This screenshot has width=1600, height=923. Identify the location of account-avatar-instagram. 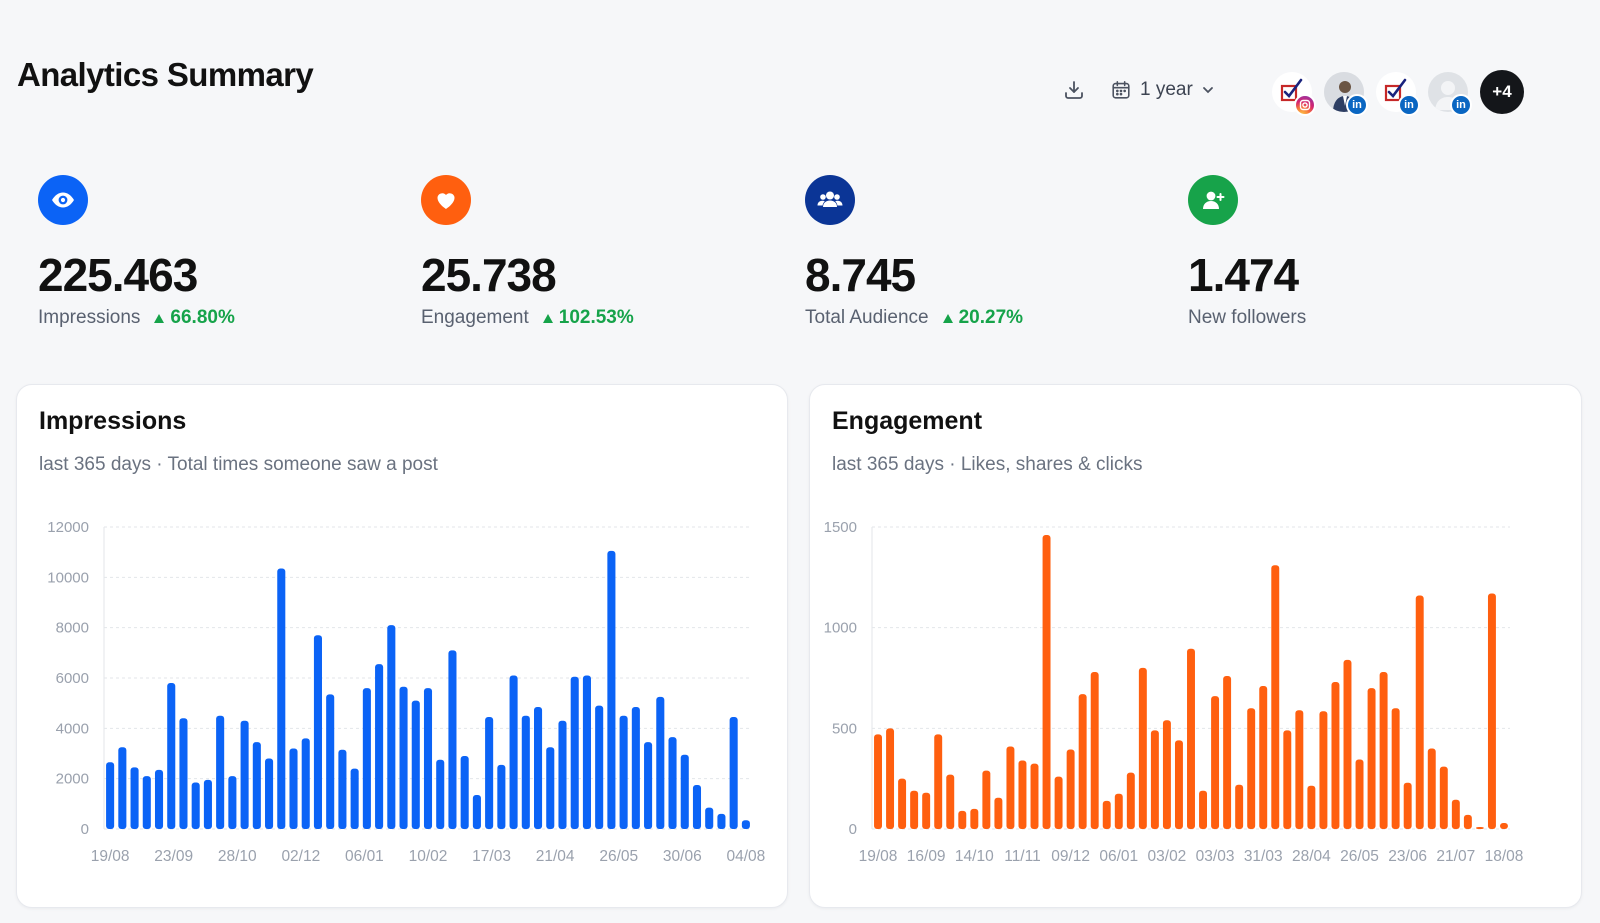
(1294, 94).